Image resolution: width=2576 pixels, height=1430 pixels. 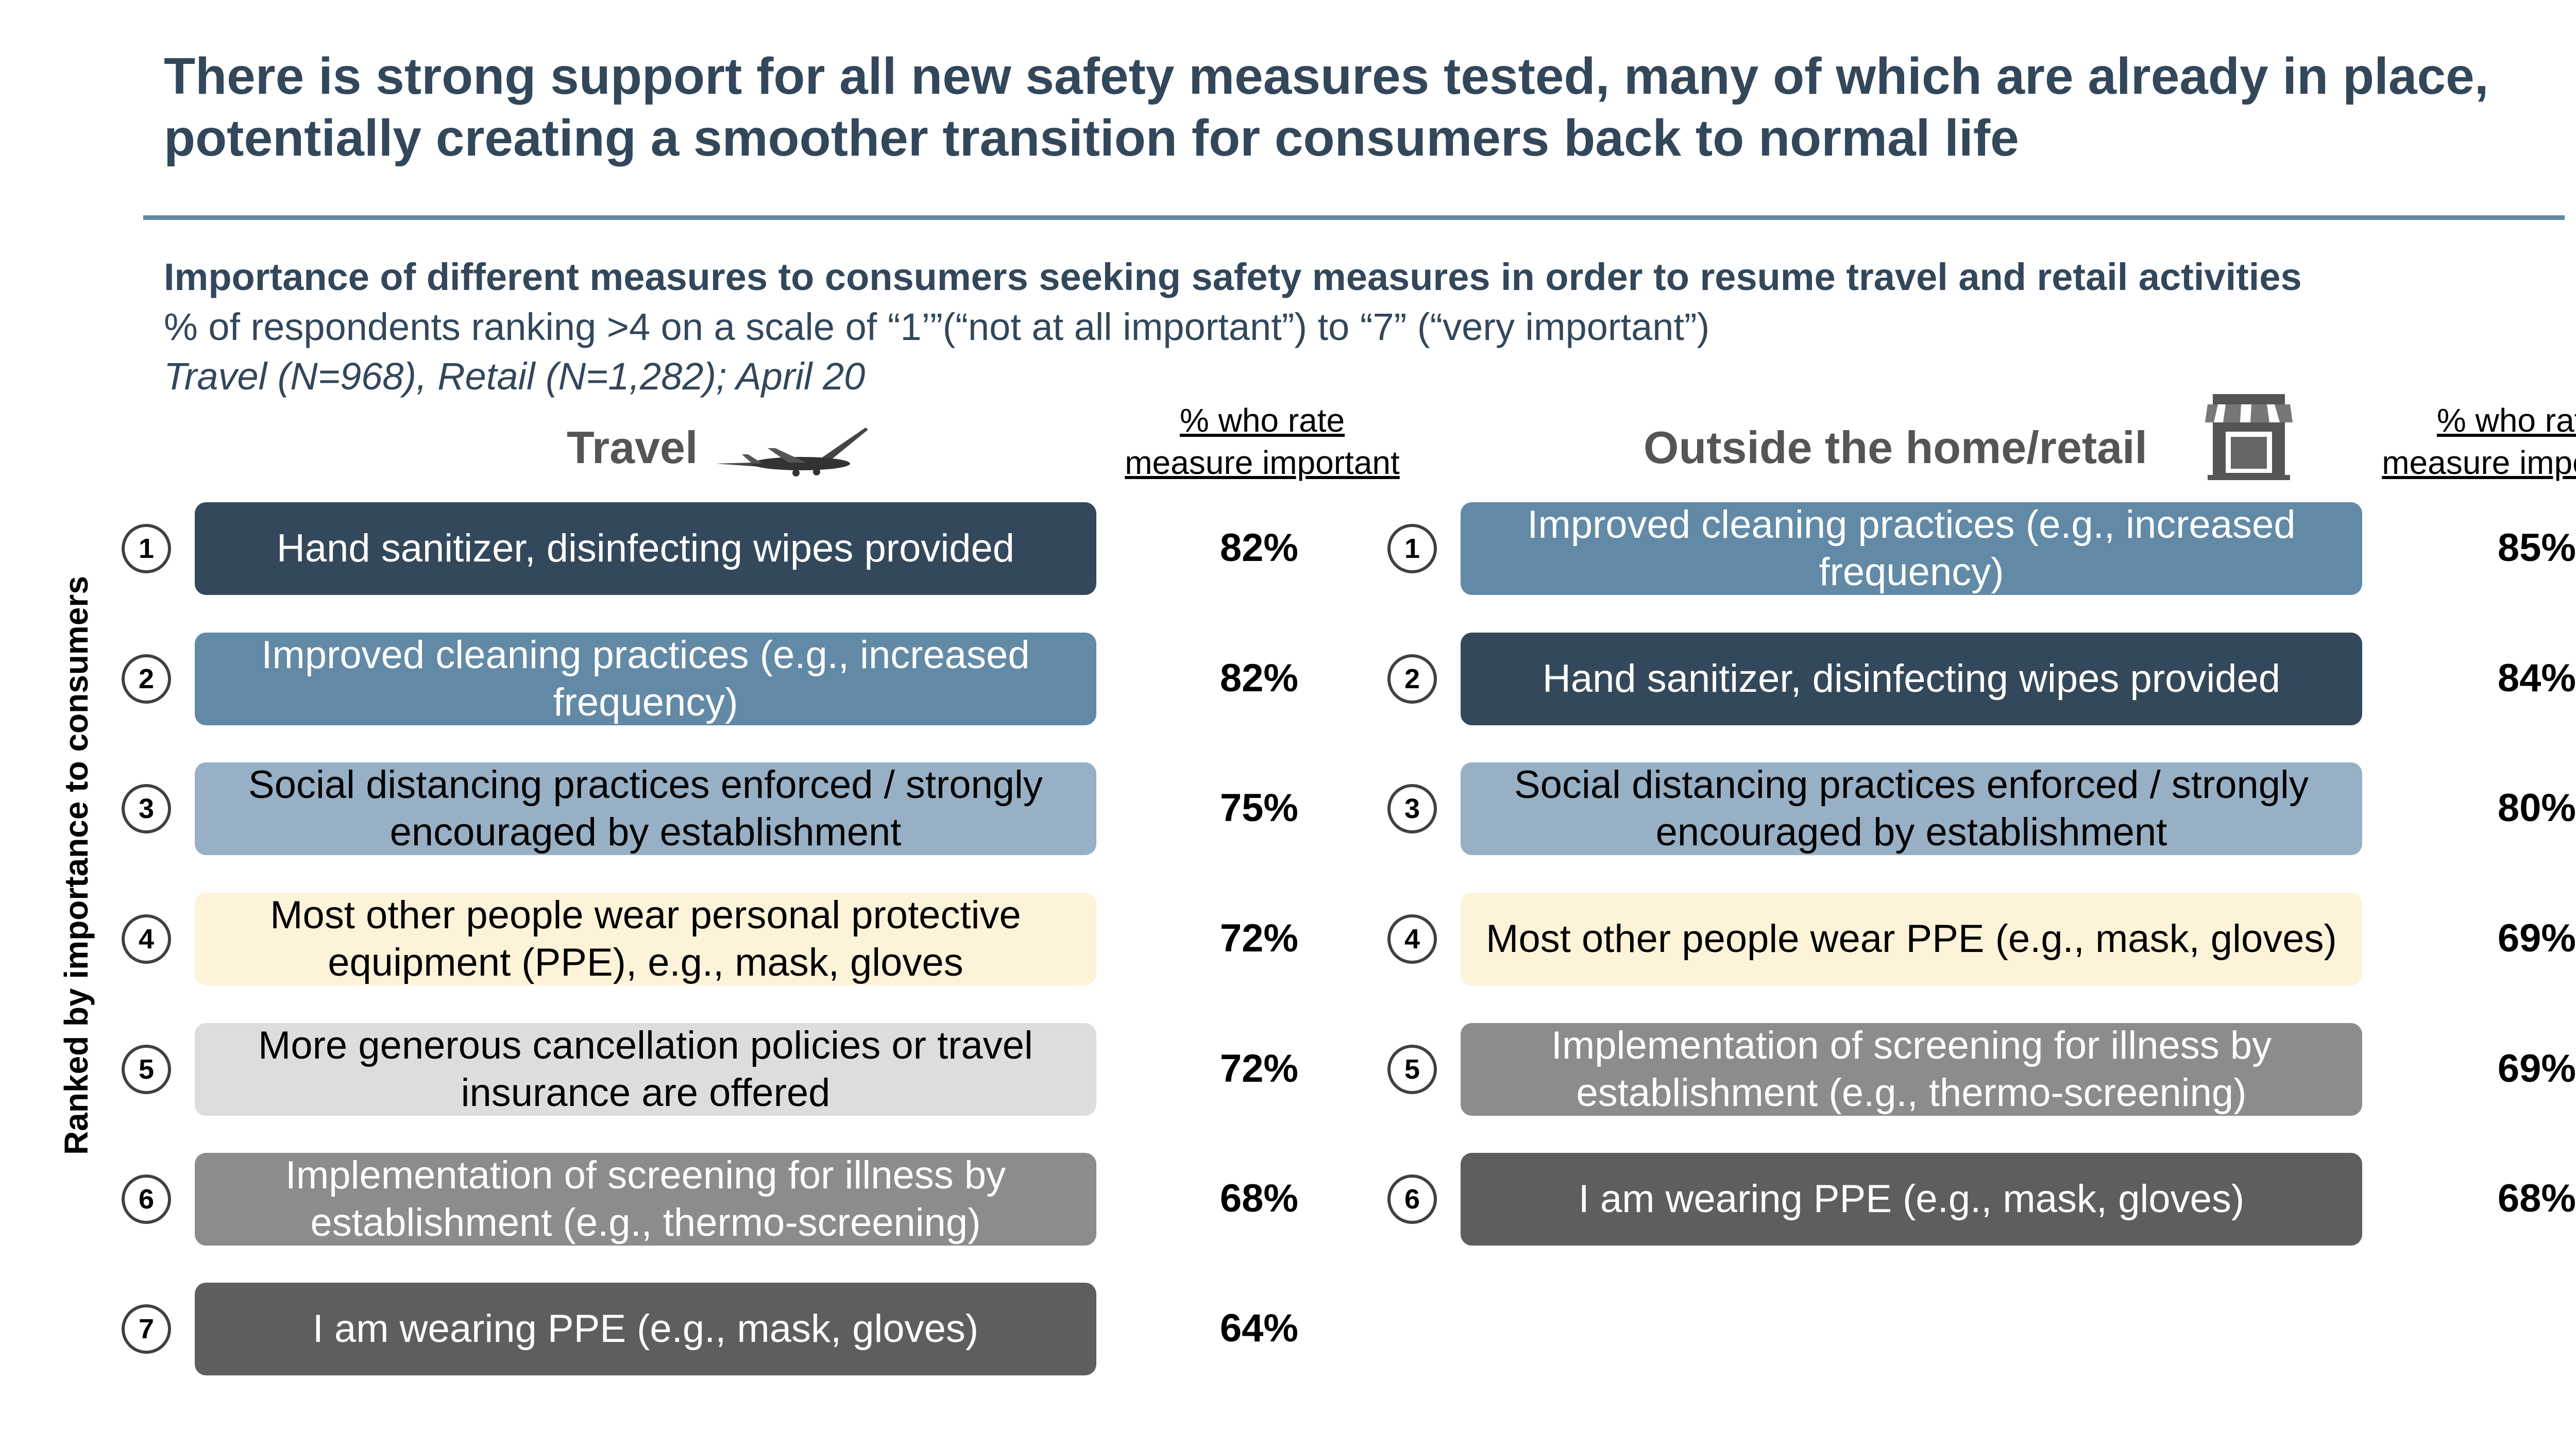 I want to click on title-divider, so click(x=1354, y=217).